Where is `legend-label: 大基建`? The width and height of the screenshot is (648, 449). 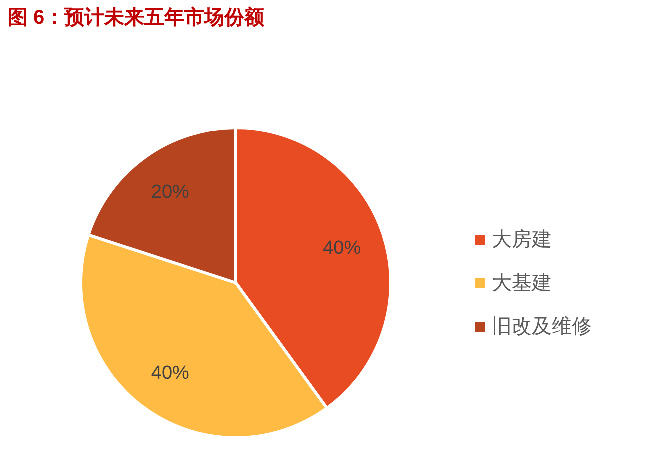
legend-label: 大基建 is located at coordinates (522, 283).